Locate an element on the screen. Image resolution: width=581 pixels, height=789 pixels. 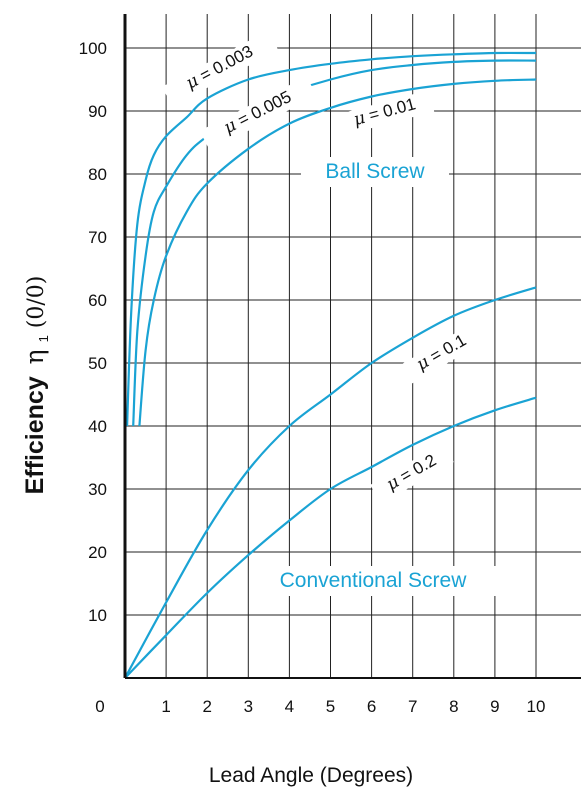
origin-label: 0 is located at coordinates (99, 706).